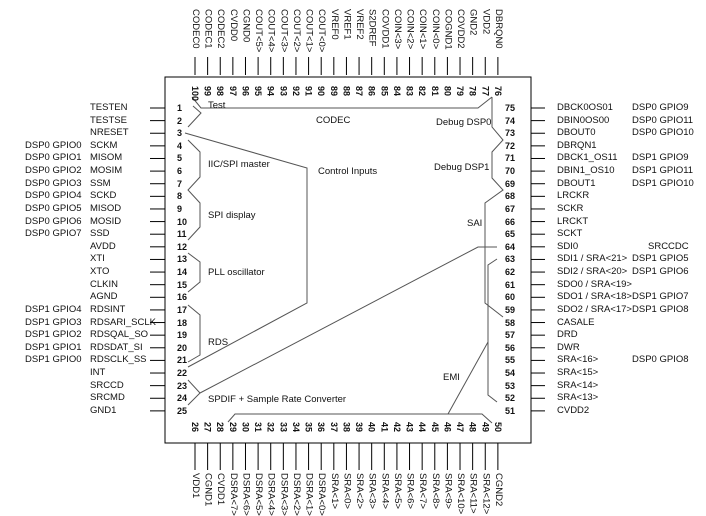  What do you see at coordinates (53, 171) in the screenshot?
I see `pin-alt-function: DSP0 GPIO2` at bounding box center [53, 171].